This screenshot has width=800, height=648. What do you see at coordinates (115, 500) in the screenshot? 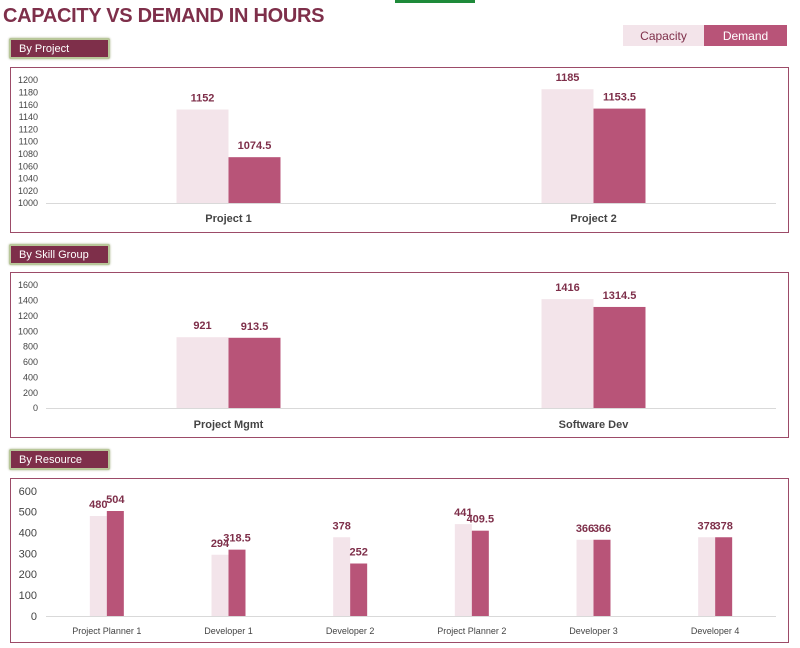
I see `data-label: 504` at bounding box center [115, 500].